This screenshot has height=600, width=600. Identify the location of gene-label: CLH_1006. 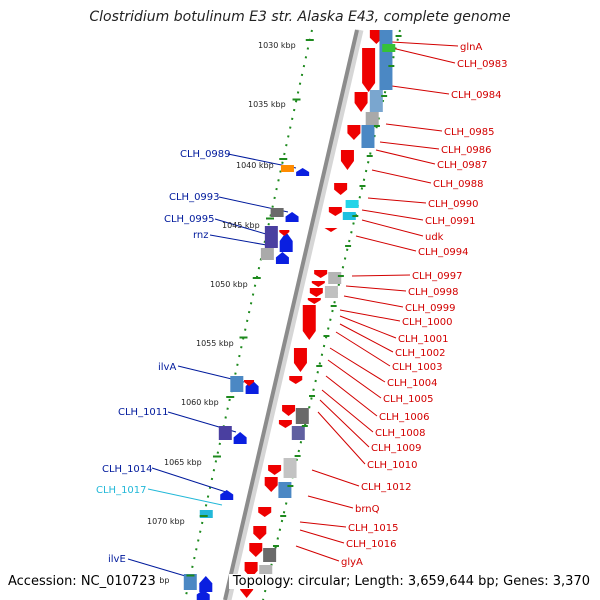
(404, 417).